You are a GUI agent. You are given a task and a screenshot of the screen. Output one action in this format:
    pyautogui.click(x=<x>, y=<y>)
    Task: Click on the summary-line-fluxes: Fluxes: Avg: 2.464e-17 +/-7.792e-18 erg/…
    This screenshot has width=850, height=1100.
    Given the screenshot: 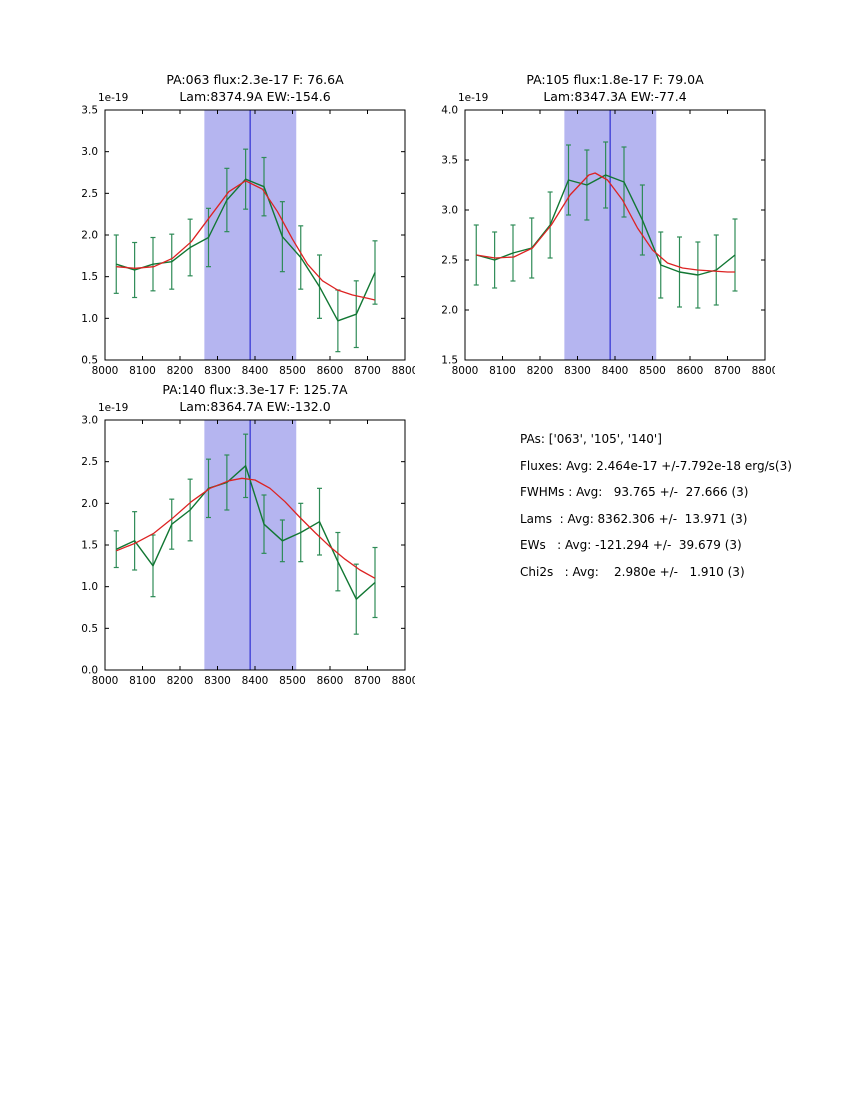 What is the action you would take?
    pyautogui.click(x=656, y=465)
    